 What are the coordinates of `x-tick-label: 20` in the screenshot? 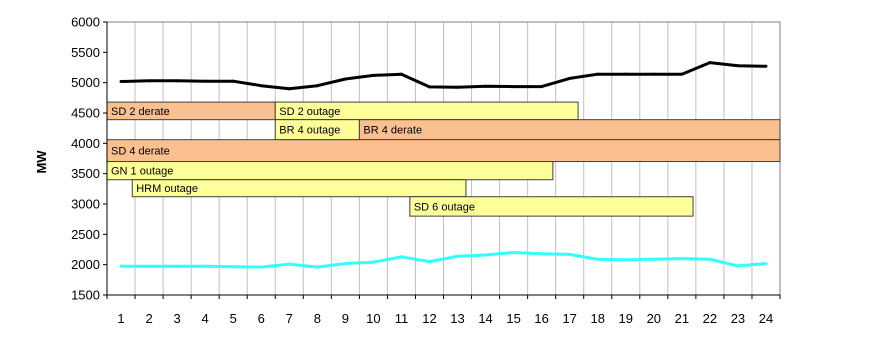 It's located at (654, 318).